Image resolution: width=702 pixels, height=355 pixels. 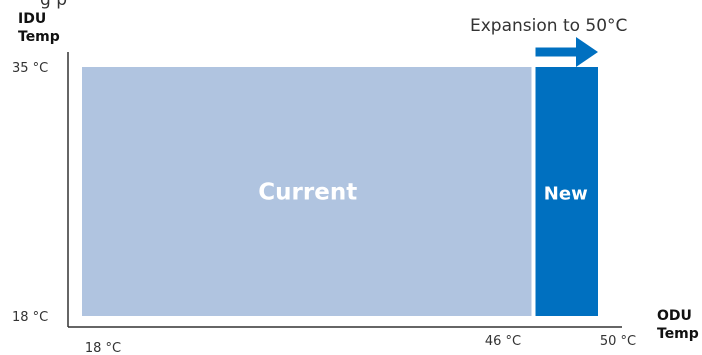 What do you see at coordinates (566, 52) in the screenshot?
I see `expansion-arrow` at bounding box center [566, 52].